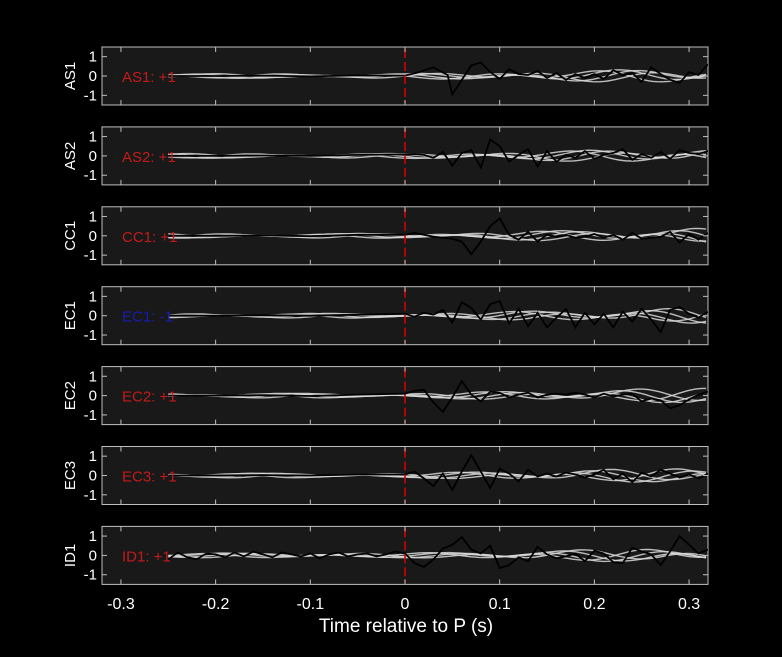  I want to click on x-tick-label: -0.3, so click(121, 604).